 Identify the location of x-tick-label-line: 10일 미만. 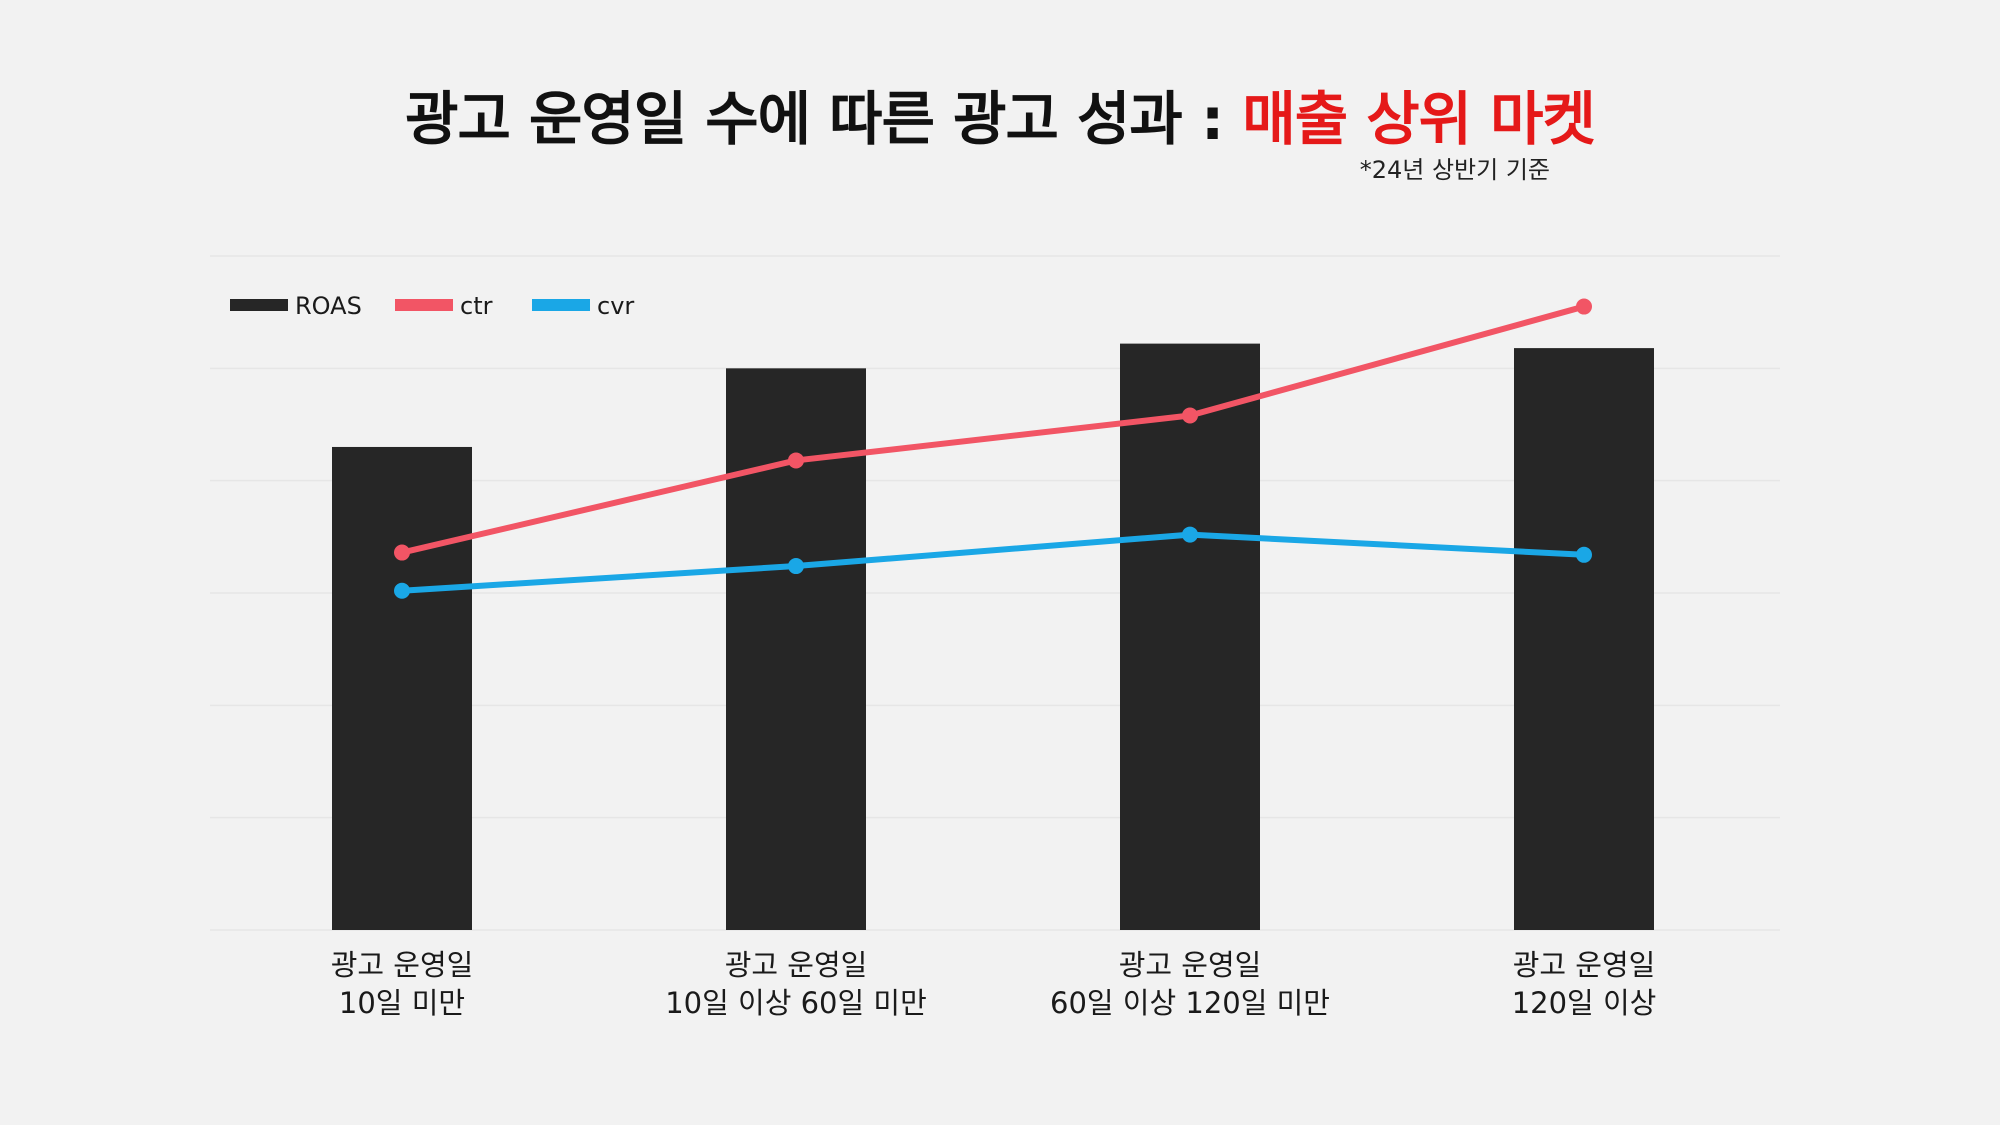
(402, 1003).